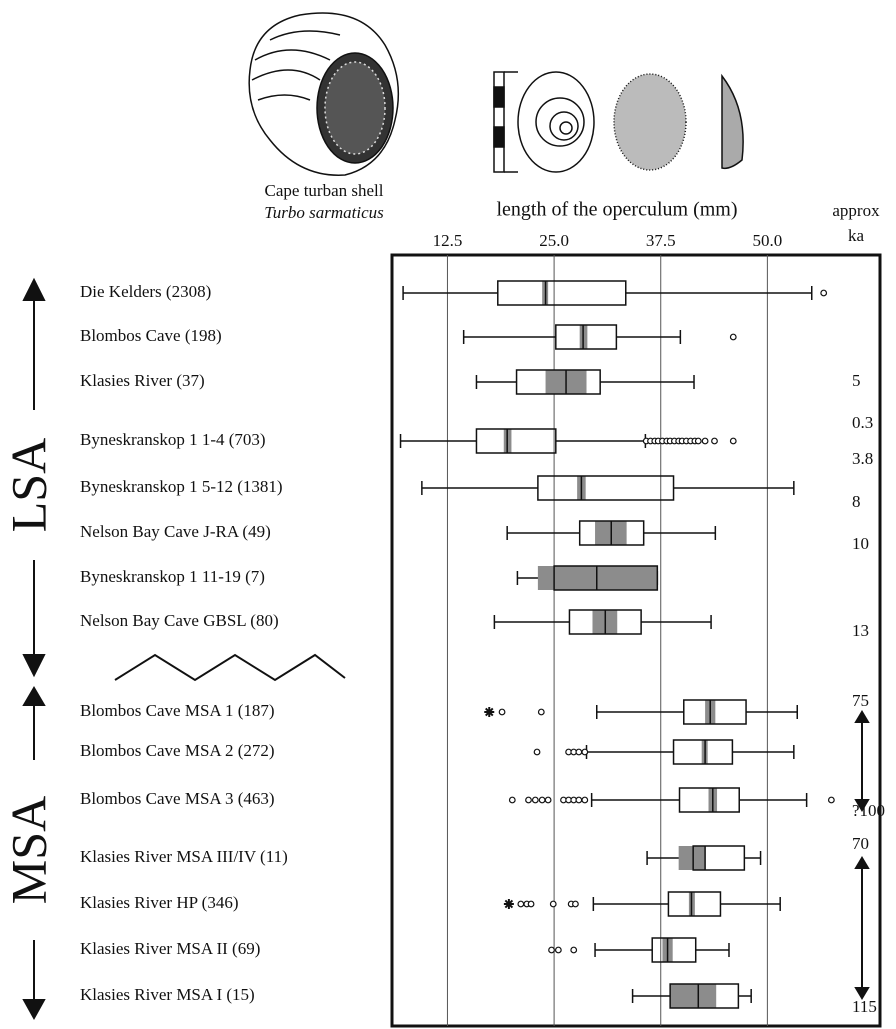 This screenshot has width=896, height=1029. What do you see at coordinates (142, 380) in the screenshot?
I see `category-label: Klasies River (37)` at bounding box center [142, 380].